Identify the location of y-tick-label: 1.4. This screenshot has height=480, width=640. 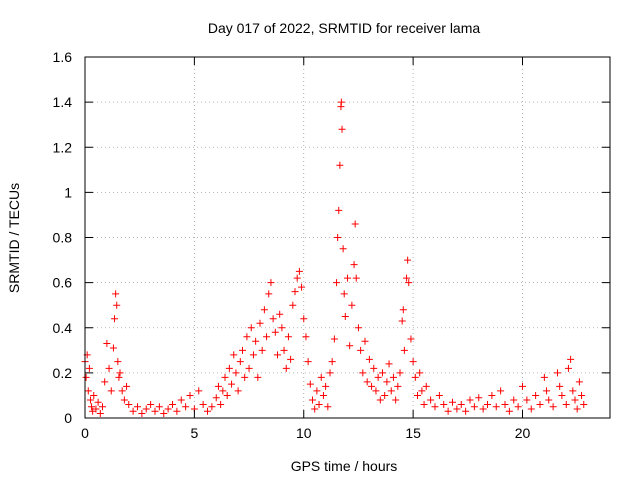
(63, 102).